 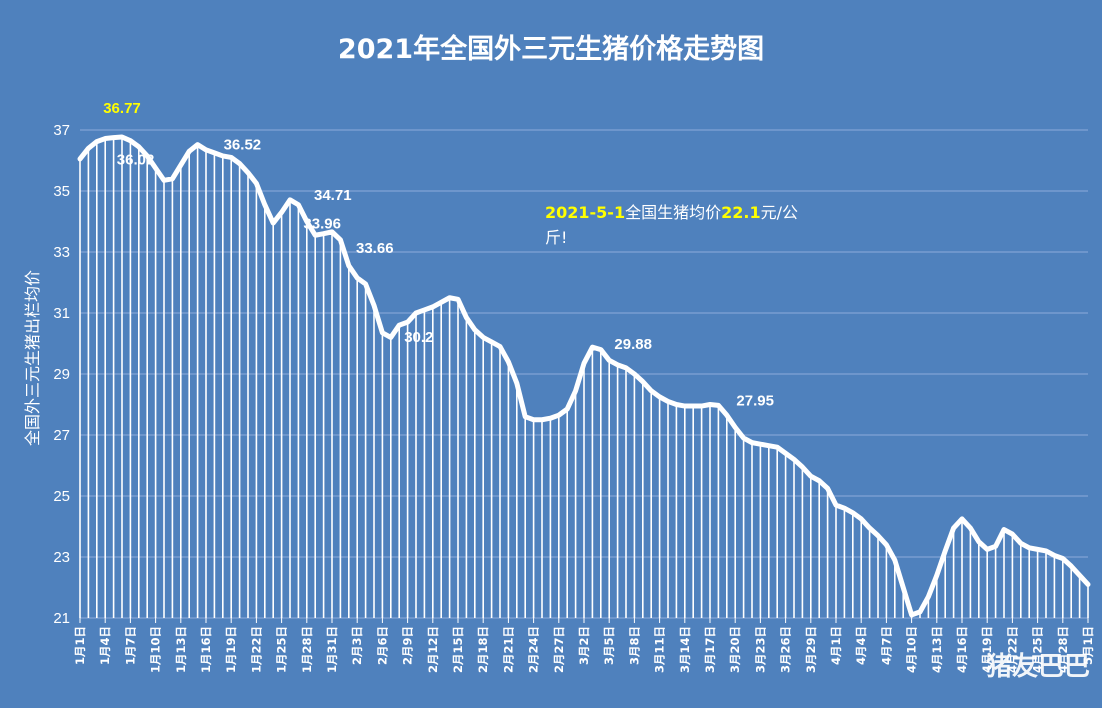 What do you see at coordinates (755, 400) in the screenshot?
I see `data-label: 27.95` at bounding box center [755, 400].